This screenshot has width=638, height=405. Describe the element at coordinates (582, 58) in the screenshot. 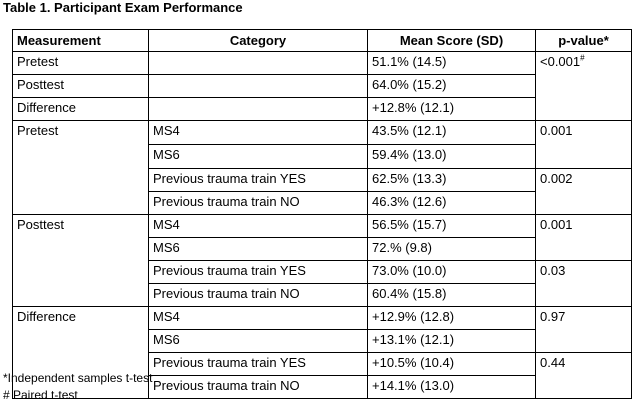

I see `paired-mark: #` at that location.